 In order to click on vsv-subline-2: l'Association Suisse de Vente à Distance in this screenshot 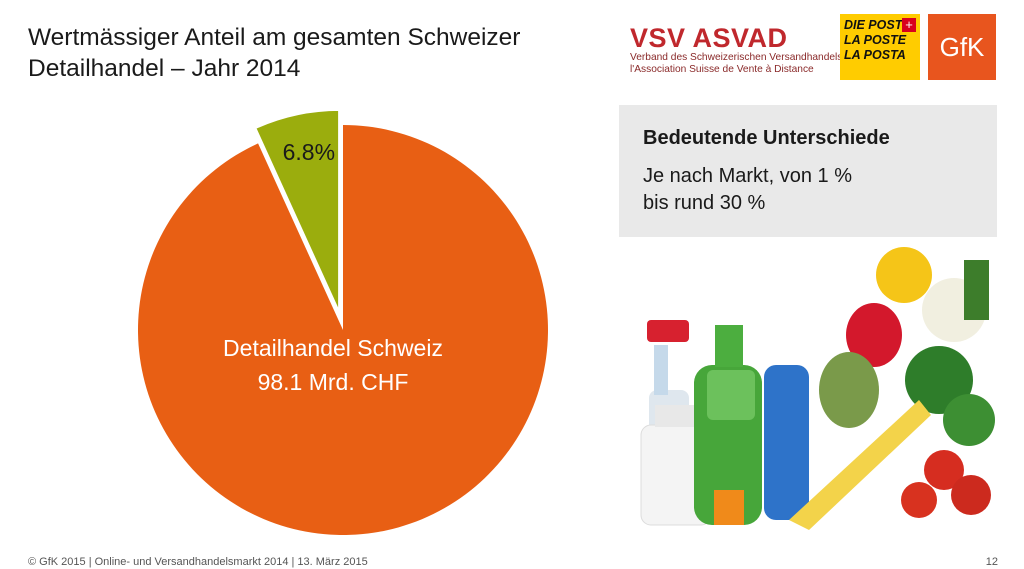, I will do `click(722, 69)`.